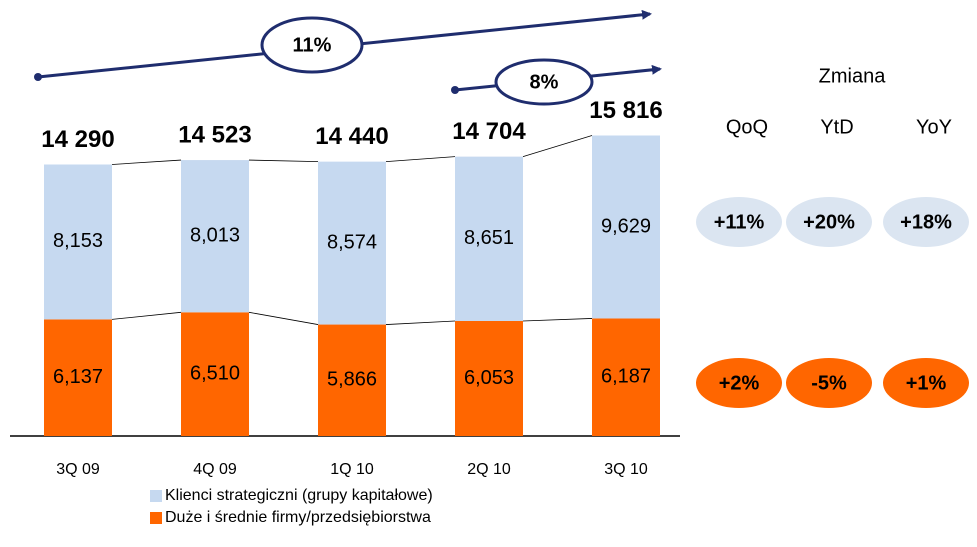  Describe the element at coordinates (215, 469) in the screenshot. I see `x-tick-label: 4Q 09` at that location.